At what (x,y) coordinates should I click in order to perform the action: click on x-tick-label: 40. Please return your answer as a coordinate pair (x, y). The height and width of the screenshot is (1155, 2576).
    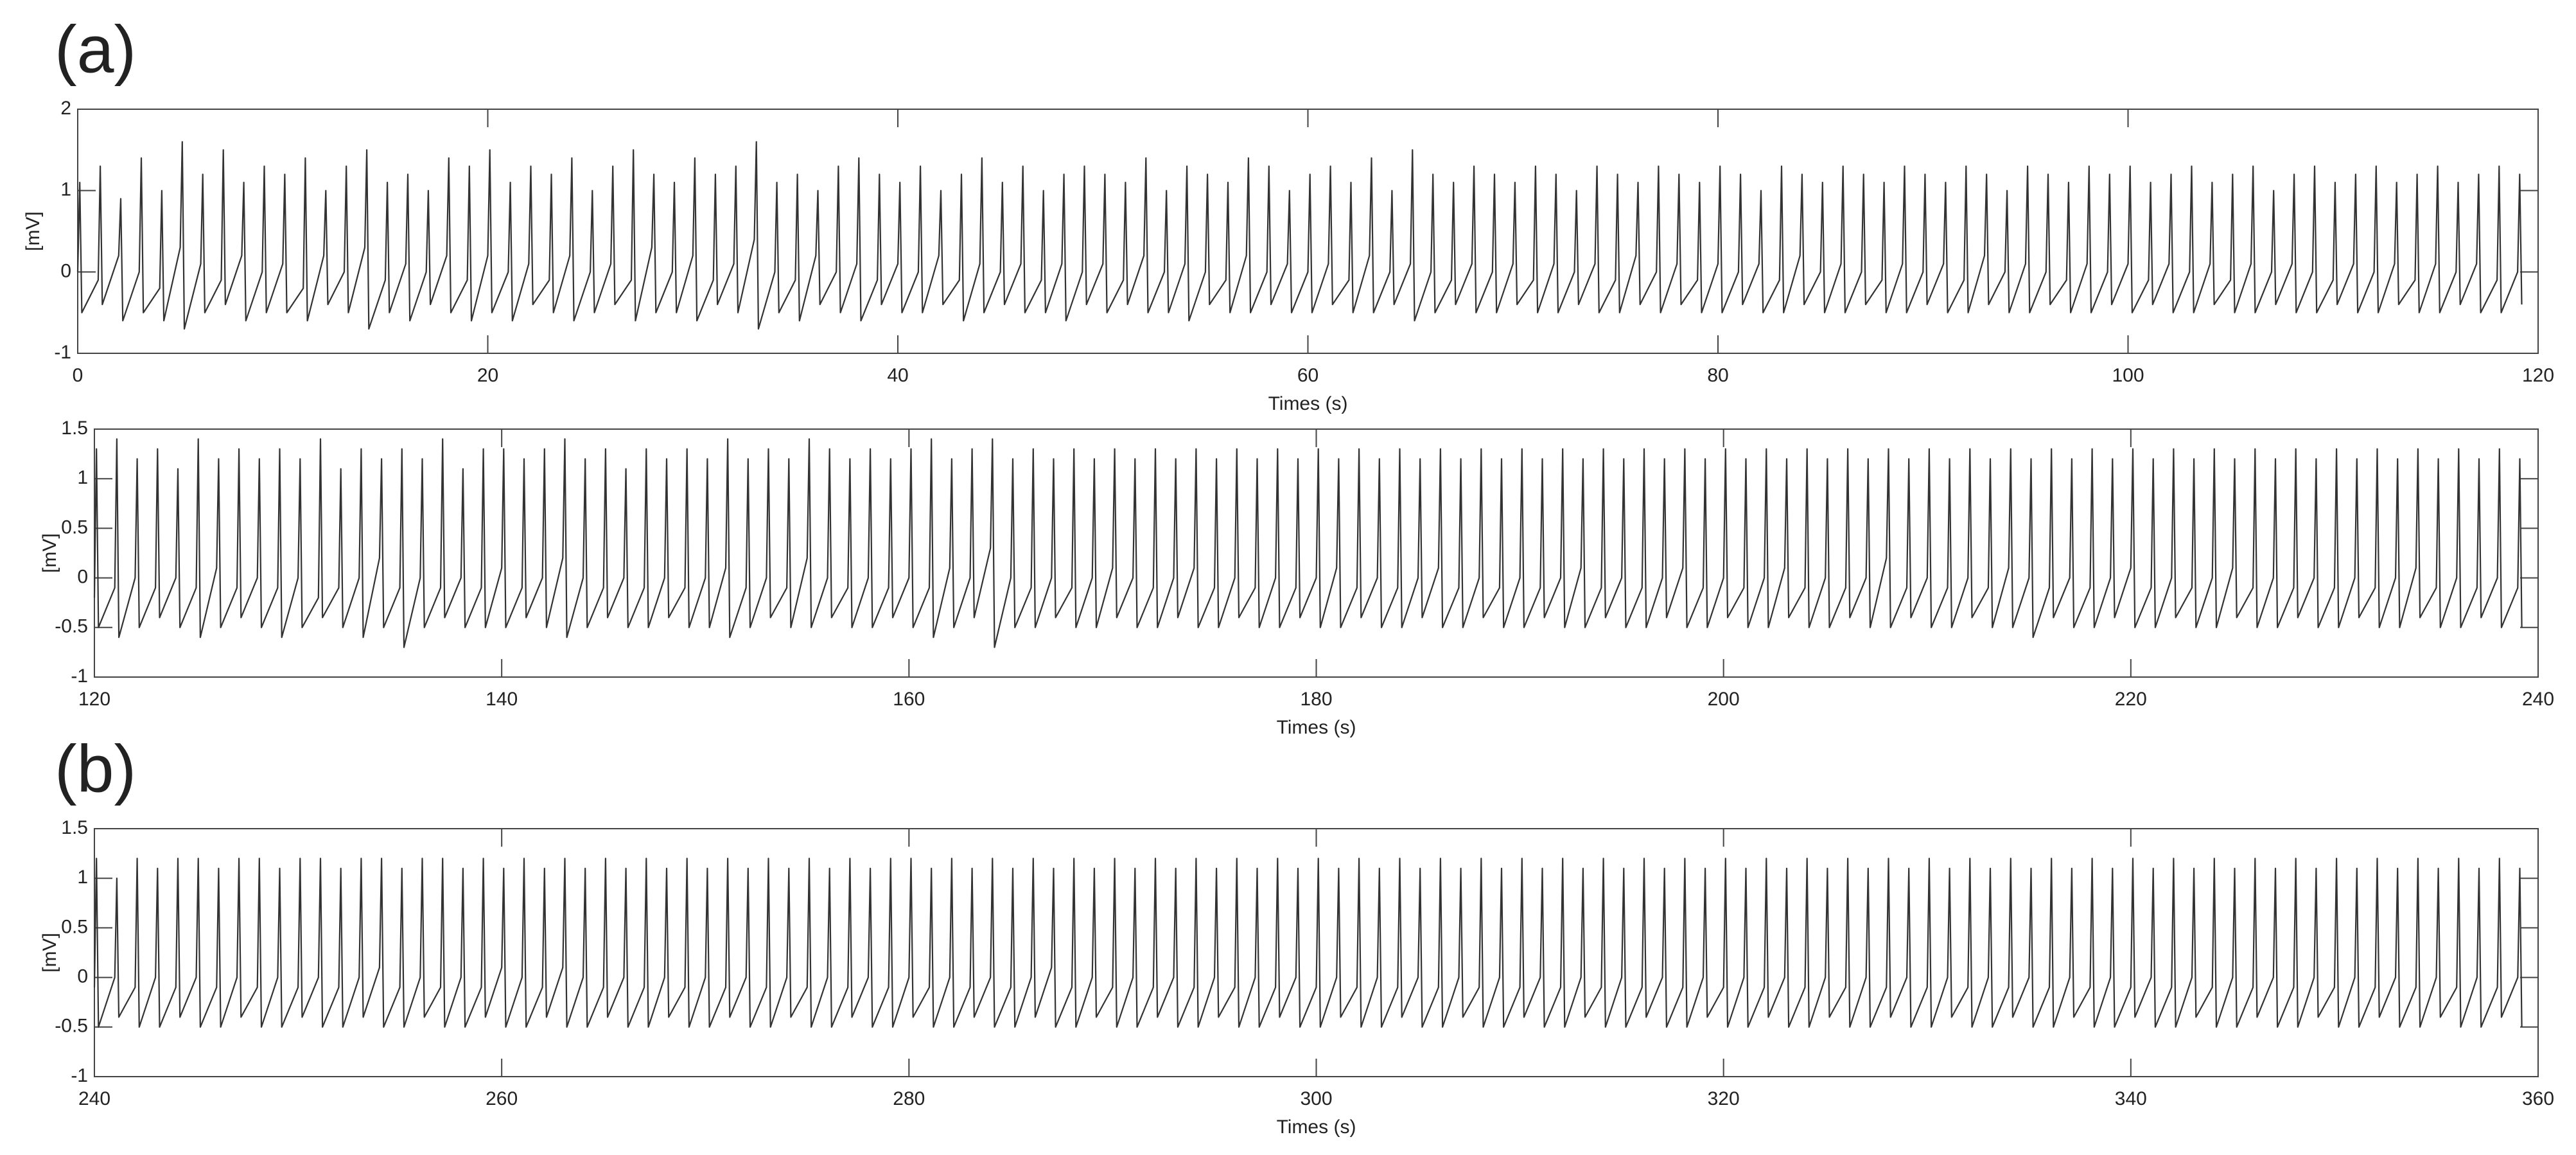
    Looking at the image, I should click on (897, 375).